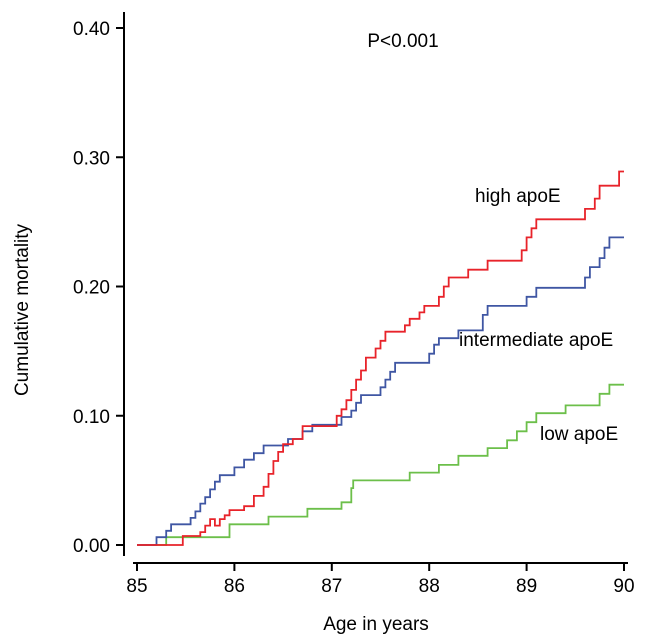  Describe the element at coordinates (91, 417) in the screenshot. I see `y-tick-label: 0.10` at that location.